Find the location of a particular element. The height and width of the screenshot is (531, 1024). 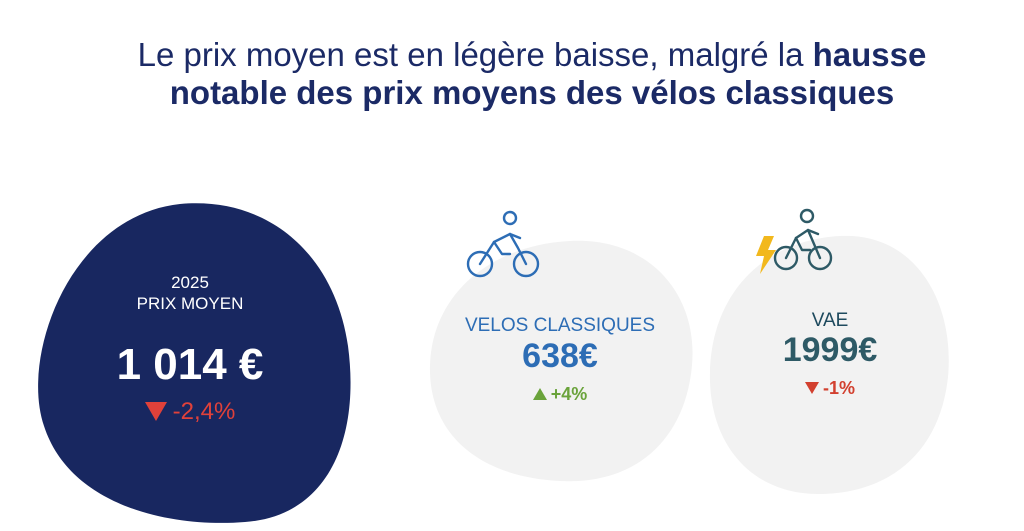

vae-label: VAE is located at coordinates (830, 320).